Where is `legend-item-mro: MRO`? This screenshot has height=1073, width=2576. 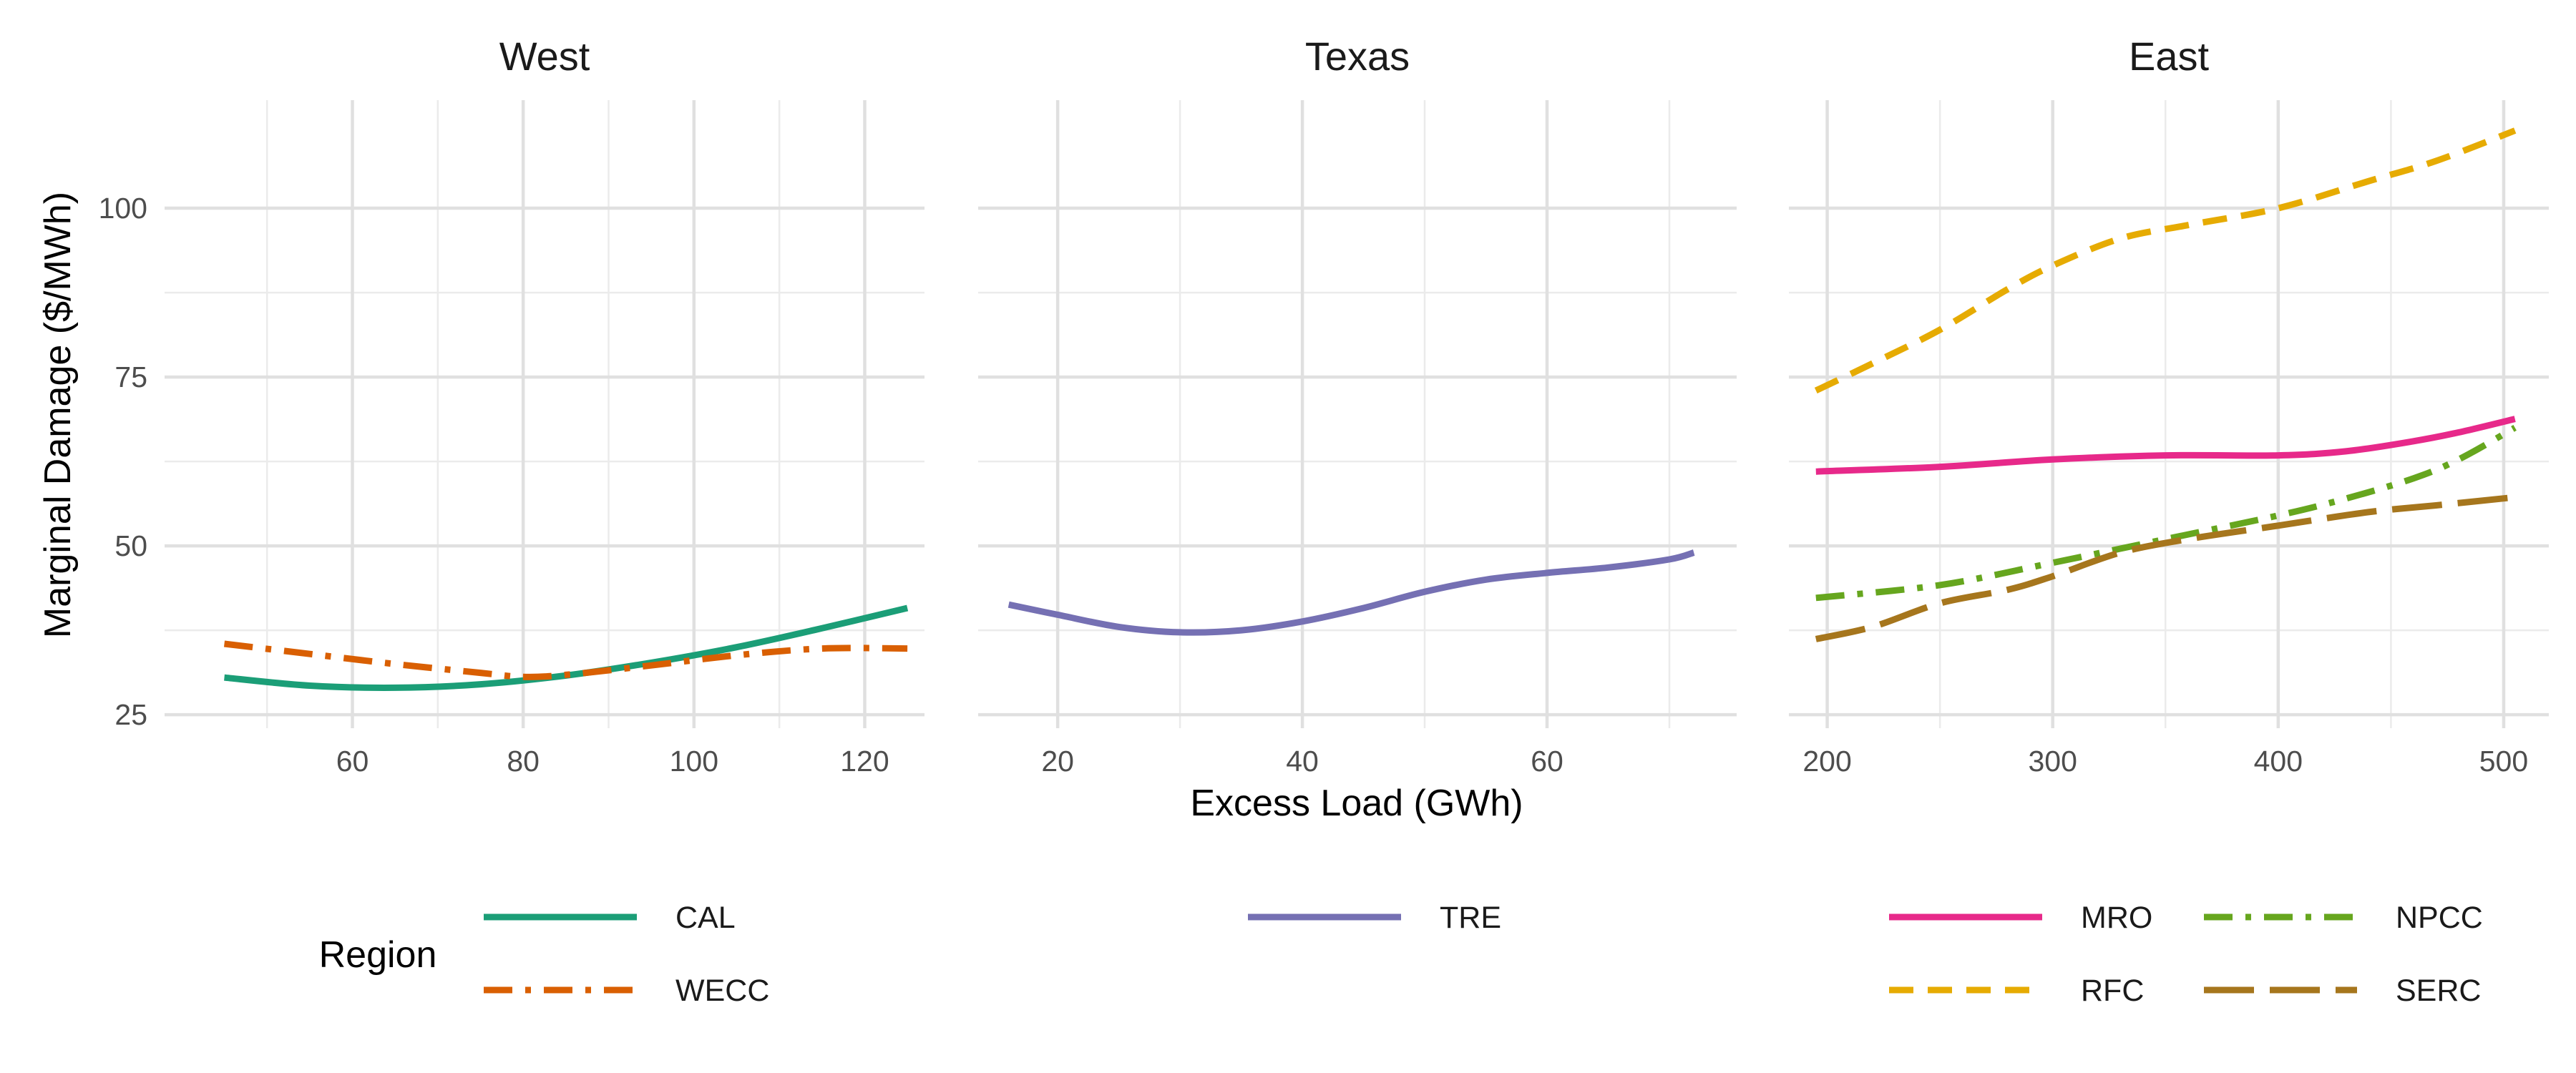
legend-item-mro: MRO is located at coordinates (2020, 918).